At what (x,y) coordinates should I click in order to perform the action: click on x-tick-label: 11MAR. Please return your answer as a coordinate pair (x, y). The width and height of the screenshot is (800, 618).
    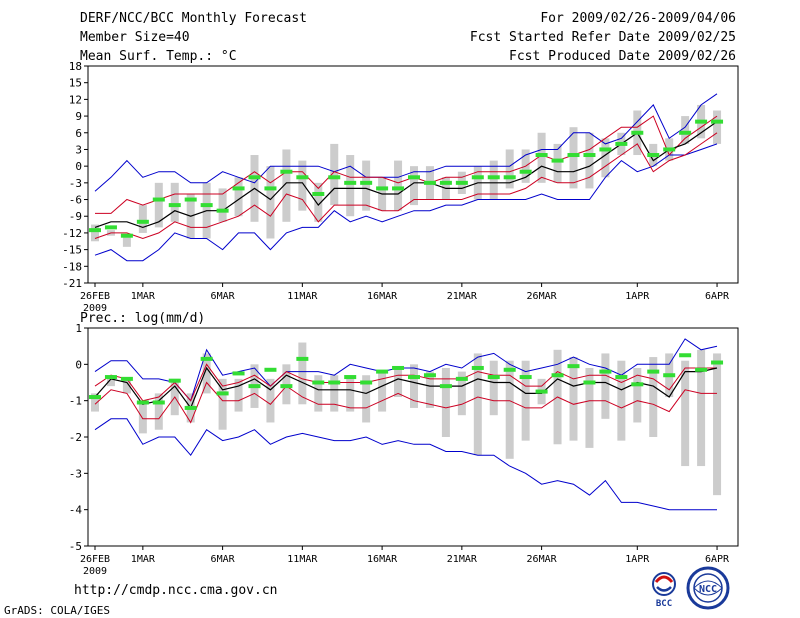
    Looking at the image, I should click on (302, 559).